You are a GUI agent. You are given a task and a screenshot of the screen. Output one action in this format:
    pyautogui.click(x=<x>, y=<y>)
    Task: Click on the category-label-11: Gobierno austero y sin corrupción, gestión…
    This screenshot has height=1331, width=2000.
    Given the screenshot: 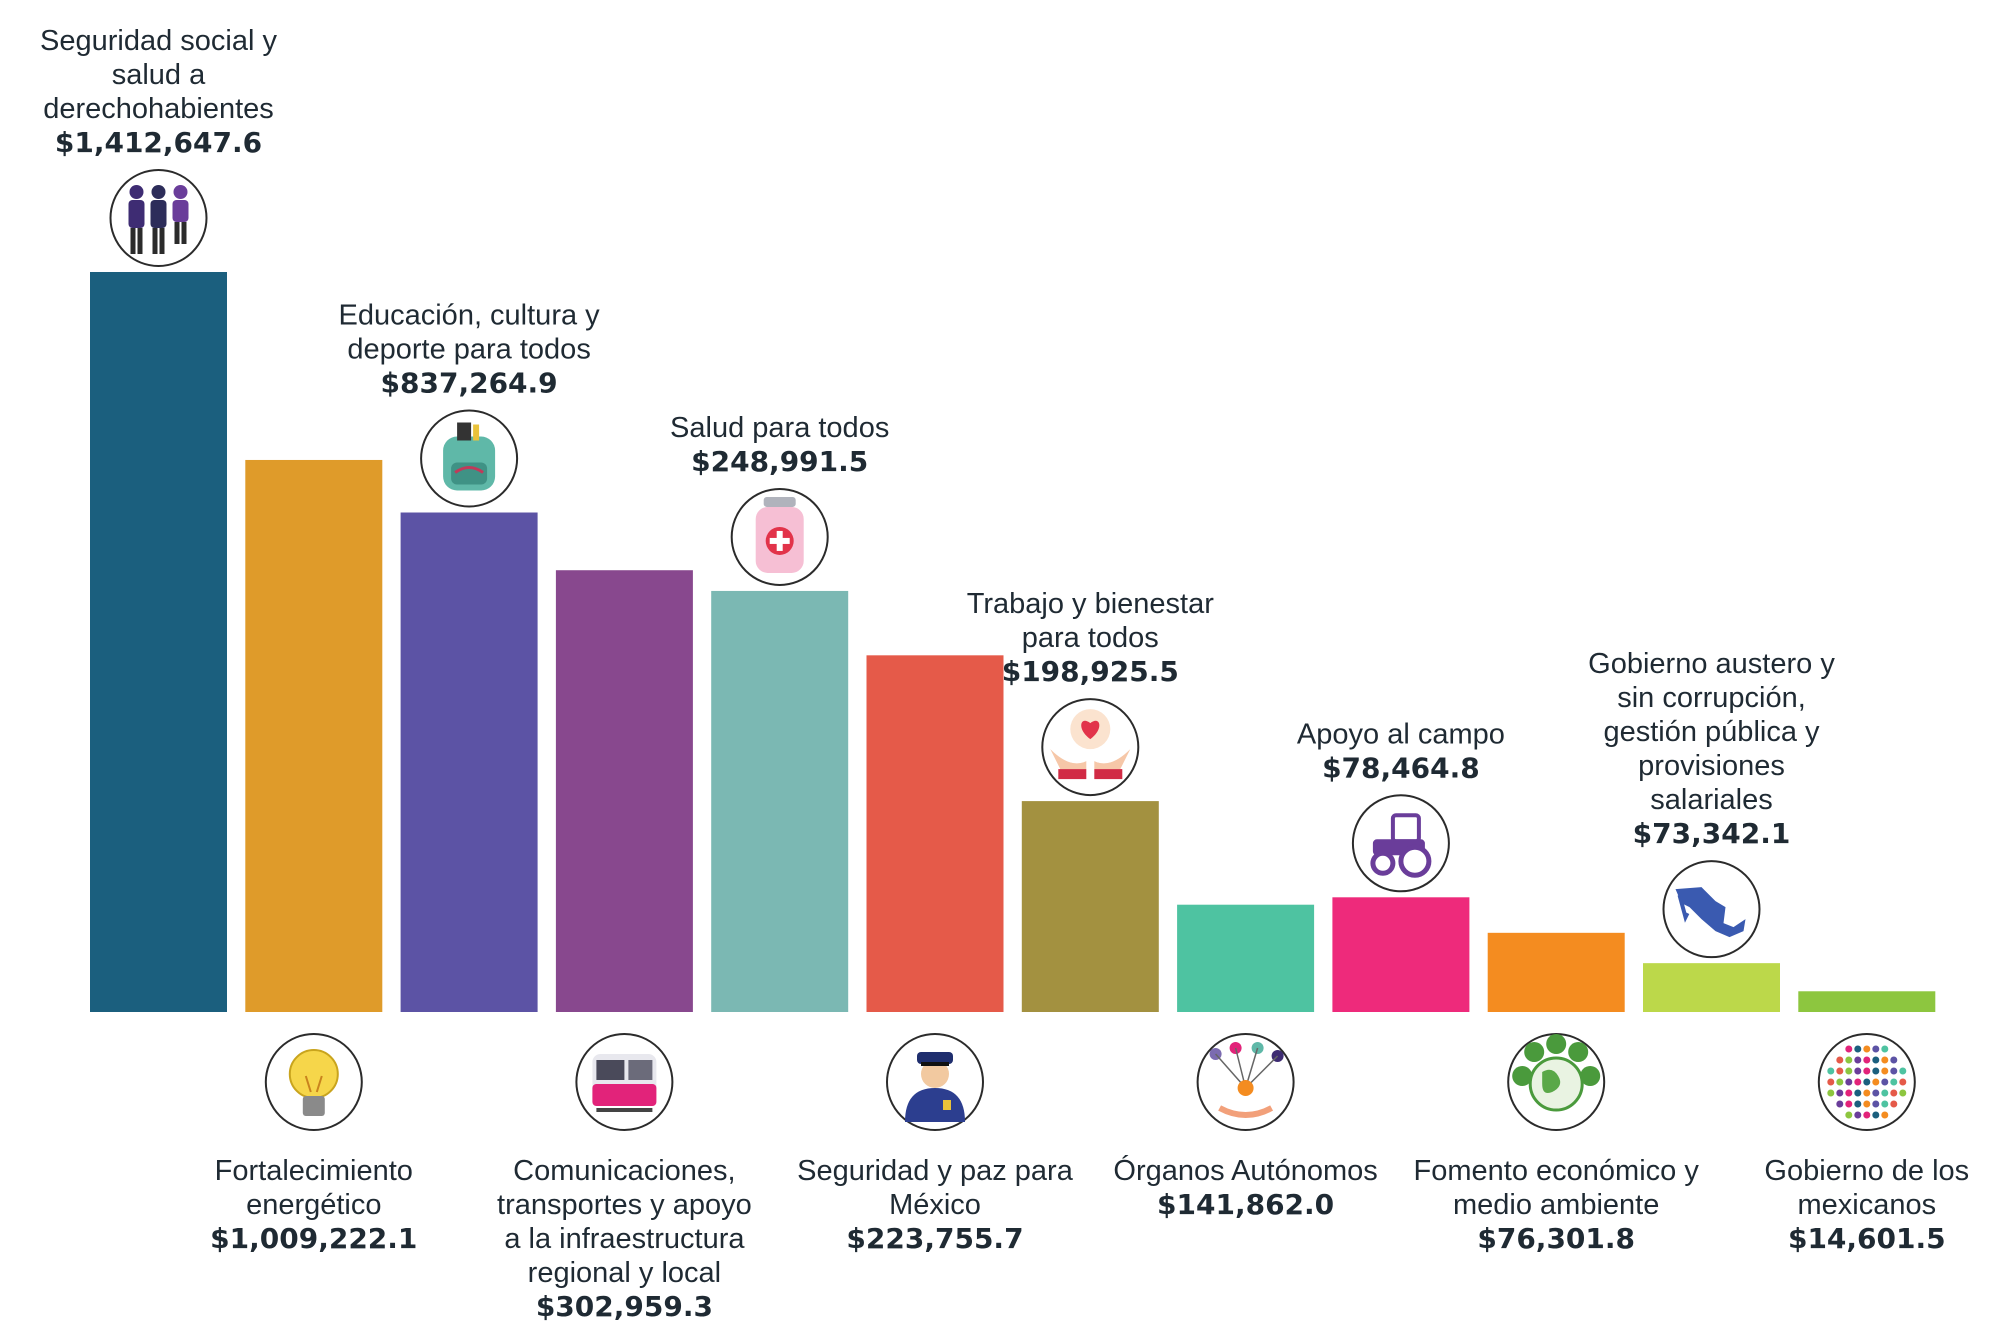 What is the action you would take?
    pyautogui.click(x=1711, y=732)
    